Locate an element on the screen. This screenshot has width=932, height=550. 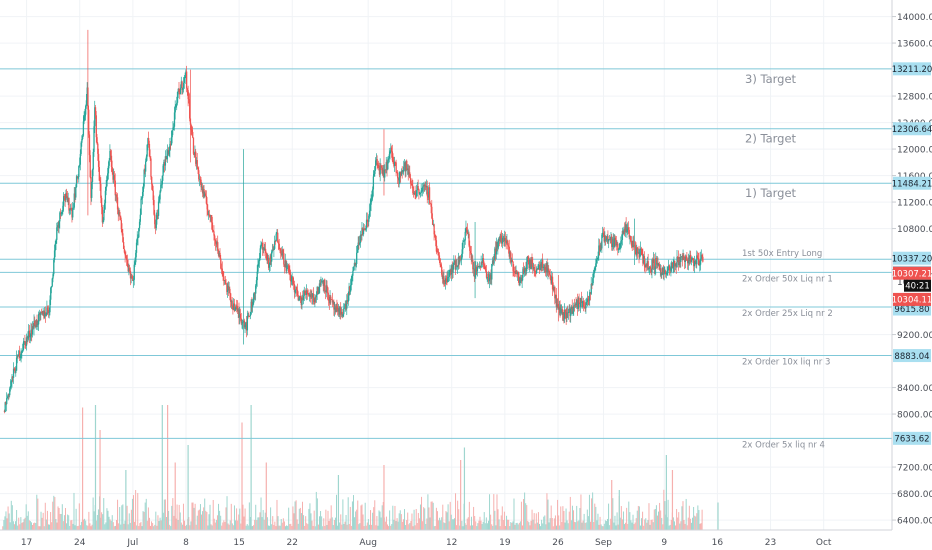
level-label: 2x Order 50x Liq nr 1 is located at coordinates (787, 279).